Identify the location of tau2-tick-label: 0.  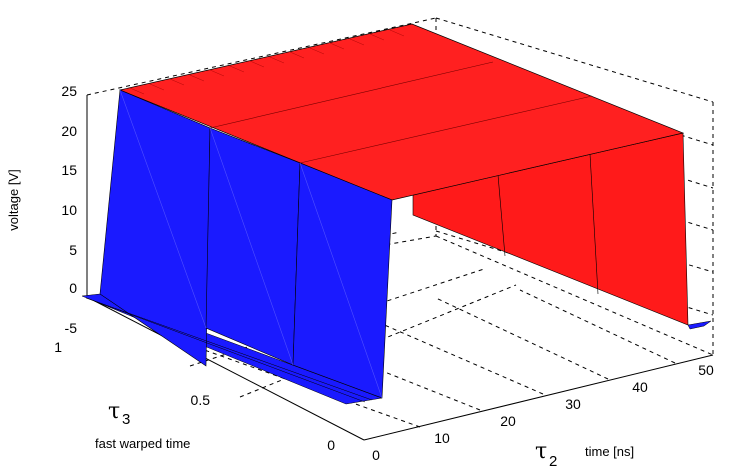
(376, 455).